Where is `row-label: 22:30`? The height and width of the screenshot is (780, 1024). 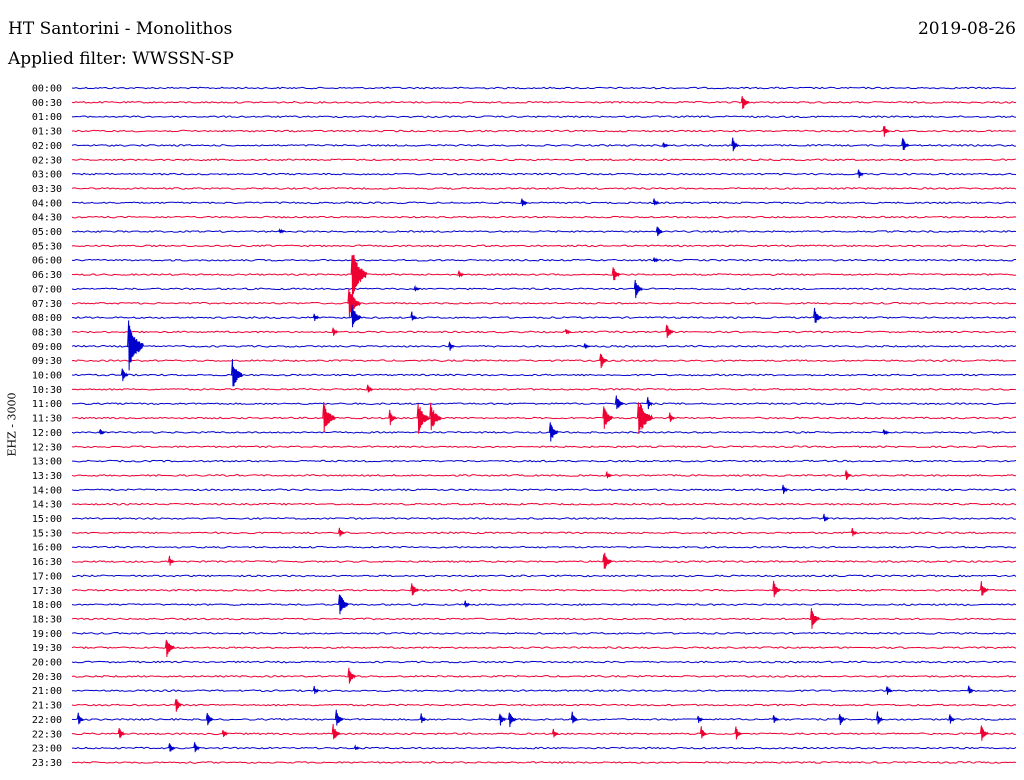
row-label: 22:30 is located at coordinates (47, 734).